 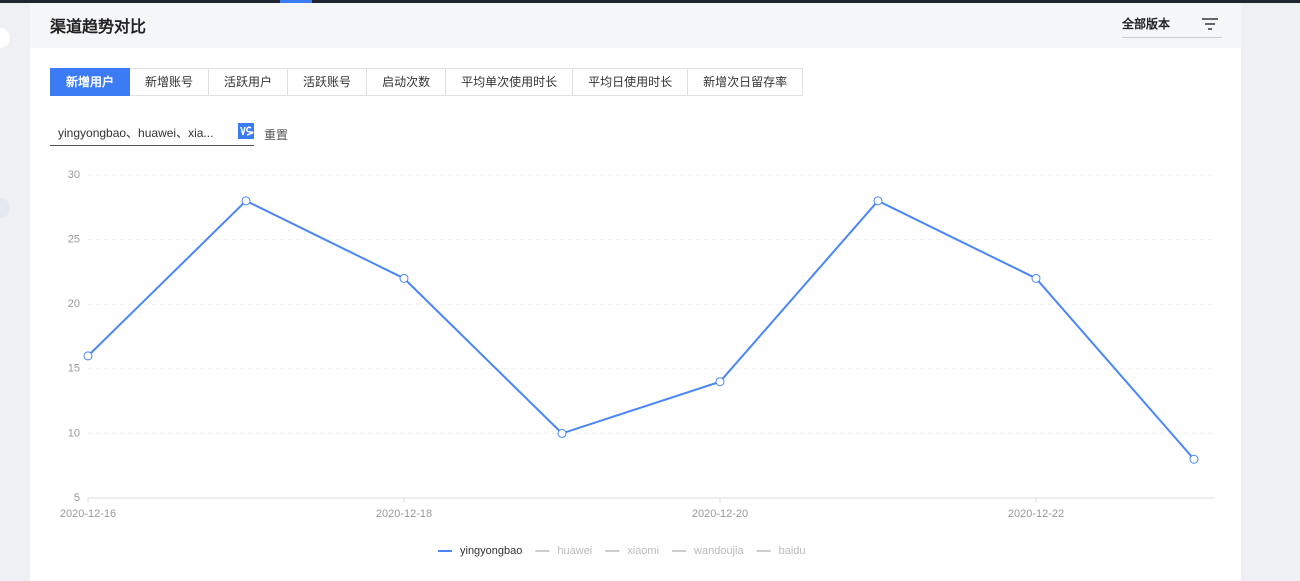 What do you see at coordinates (631, 82) in the screenshot?
I see `tab: 平均日使用时长` at bounding box center [631, 82].